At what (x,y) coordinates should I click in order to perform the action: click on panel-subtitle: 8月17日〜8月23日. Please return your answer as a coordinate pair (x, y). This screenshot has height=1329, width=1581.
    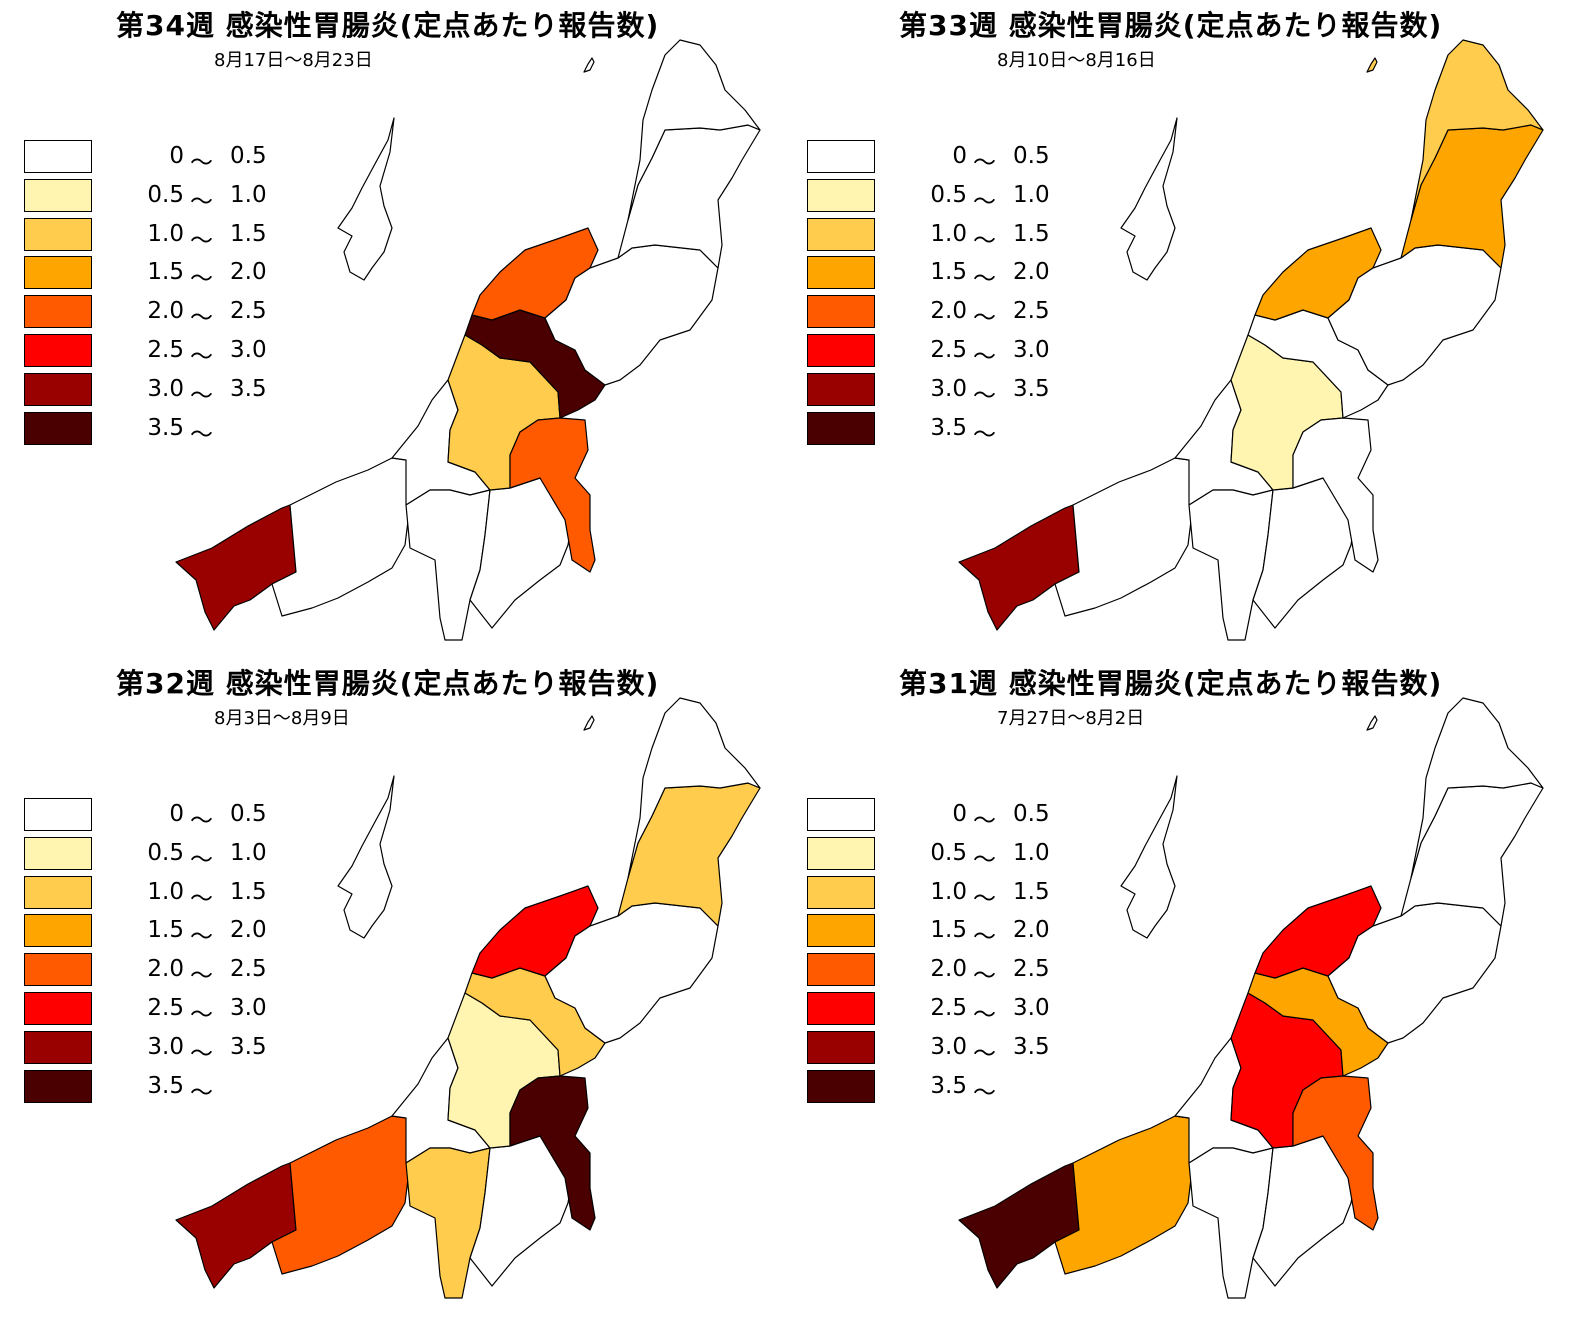
    Looking at the image, I should click on (293, 60).